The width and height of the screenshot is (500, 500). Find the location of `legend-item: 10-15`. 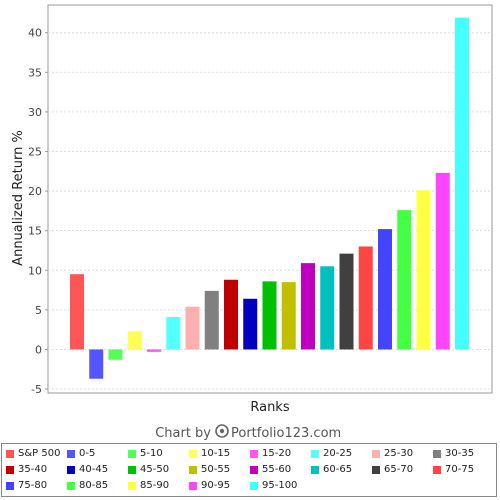

legend-item: 10-15 is located at coordinates (209, 453).